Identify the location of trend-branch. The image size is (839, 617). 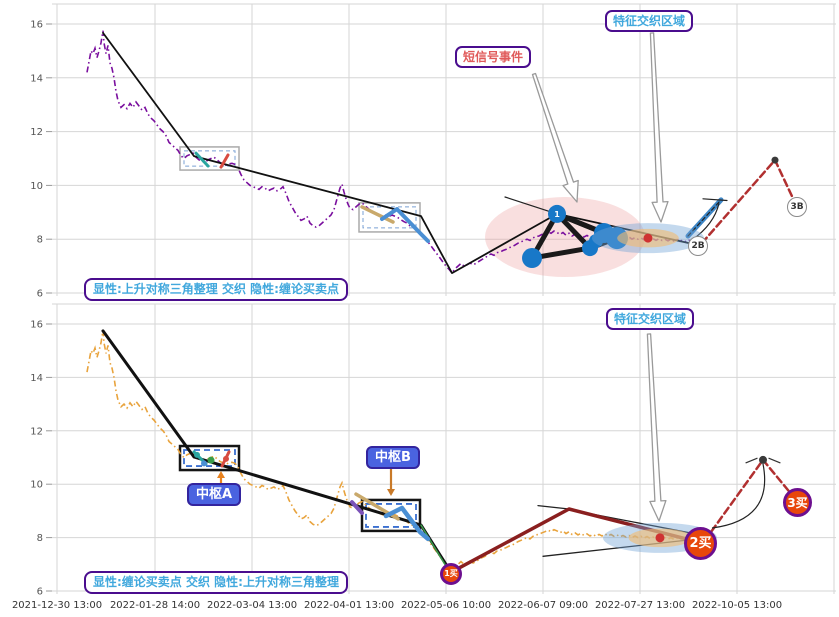
(531, 205).